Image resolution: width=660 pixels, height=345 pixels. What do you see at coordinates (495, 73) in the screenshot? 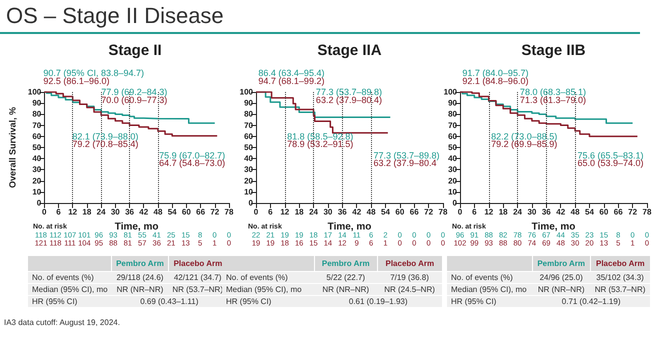
I see `text: 91.7 (84.0–95.7)` at bounding box center [495, 73].